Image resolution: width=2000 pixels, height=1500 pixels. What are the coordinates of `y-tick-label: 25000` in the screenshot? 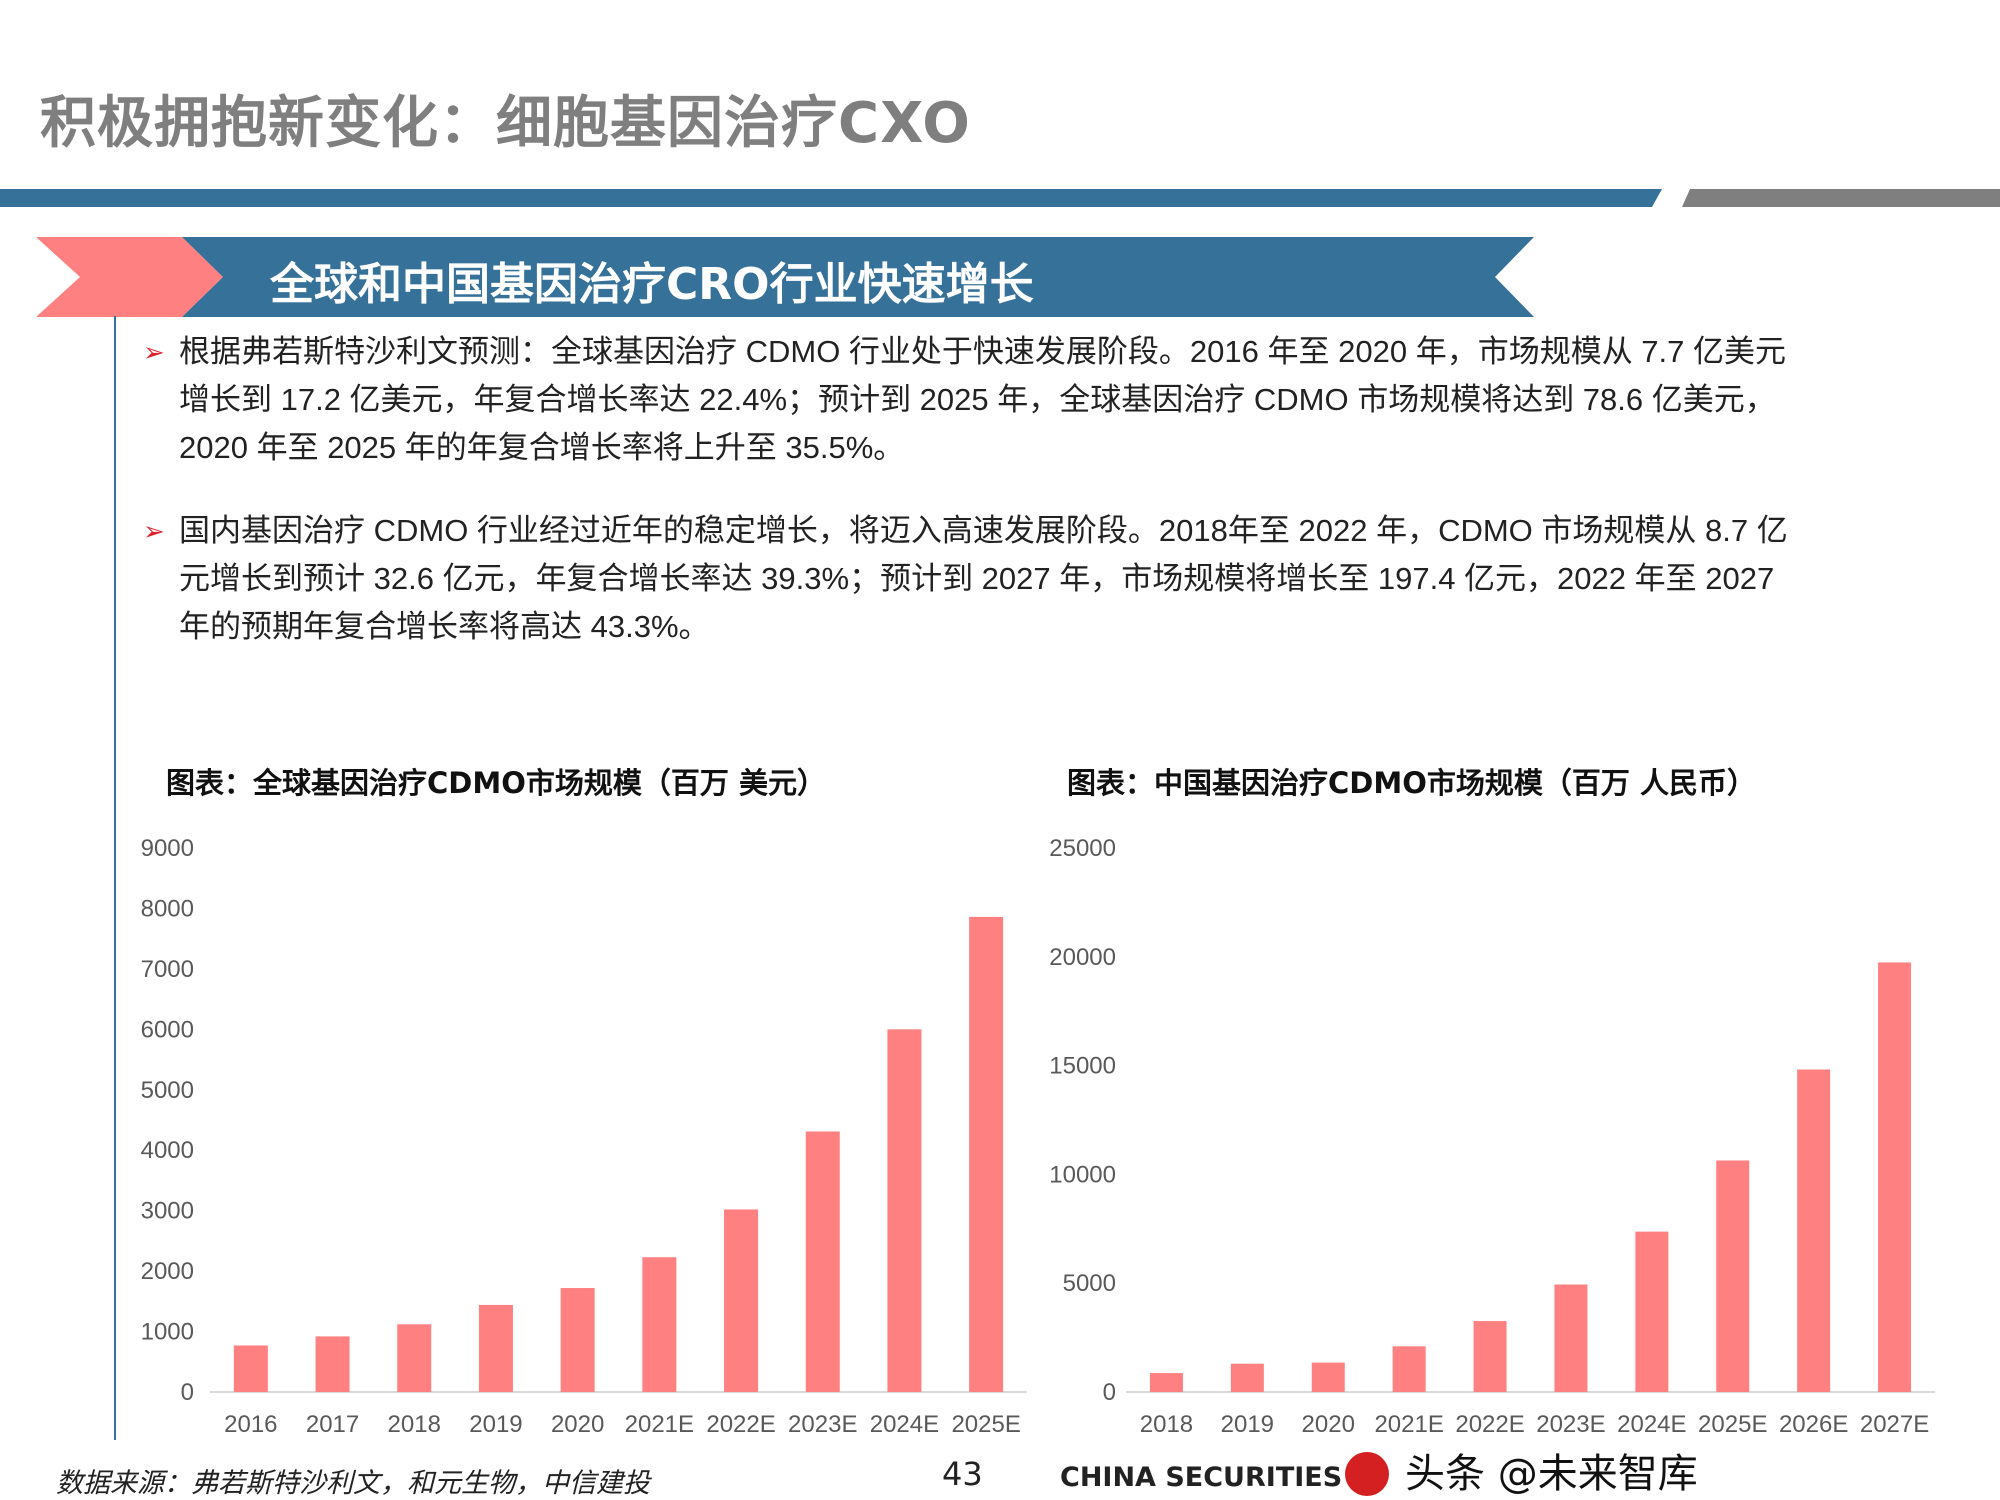 It's located at (1082, 848).